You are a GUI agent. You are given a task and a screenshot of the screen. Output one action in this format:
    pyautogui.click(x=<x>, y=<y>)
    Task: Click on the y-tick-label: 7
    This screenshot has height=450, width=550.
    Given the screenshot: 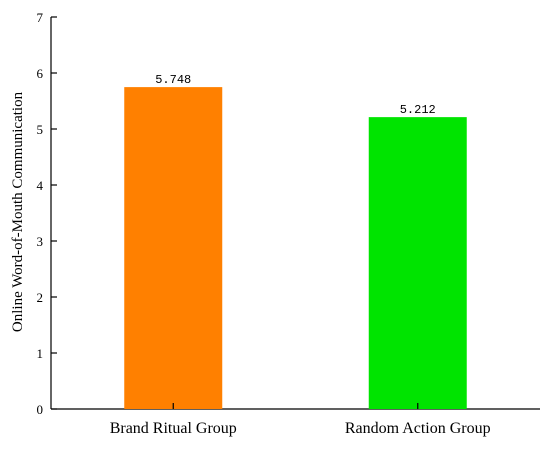 What is the action you would take?
    pyautogui.click(x=40, y=17)
    